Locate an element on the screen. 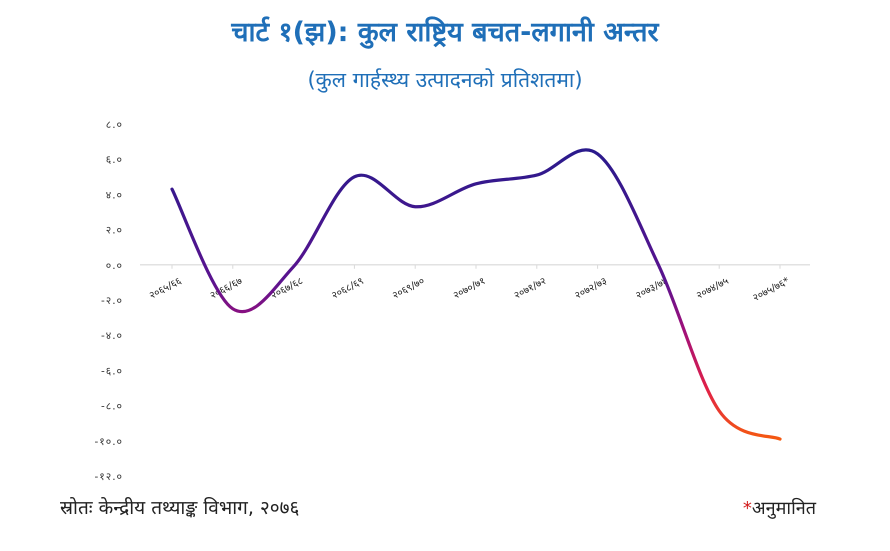 The height and width of the screenshot is (551, 890). footnote: *अनुमानित is located at coordinates (779, 508).